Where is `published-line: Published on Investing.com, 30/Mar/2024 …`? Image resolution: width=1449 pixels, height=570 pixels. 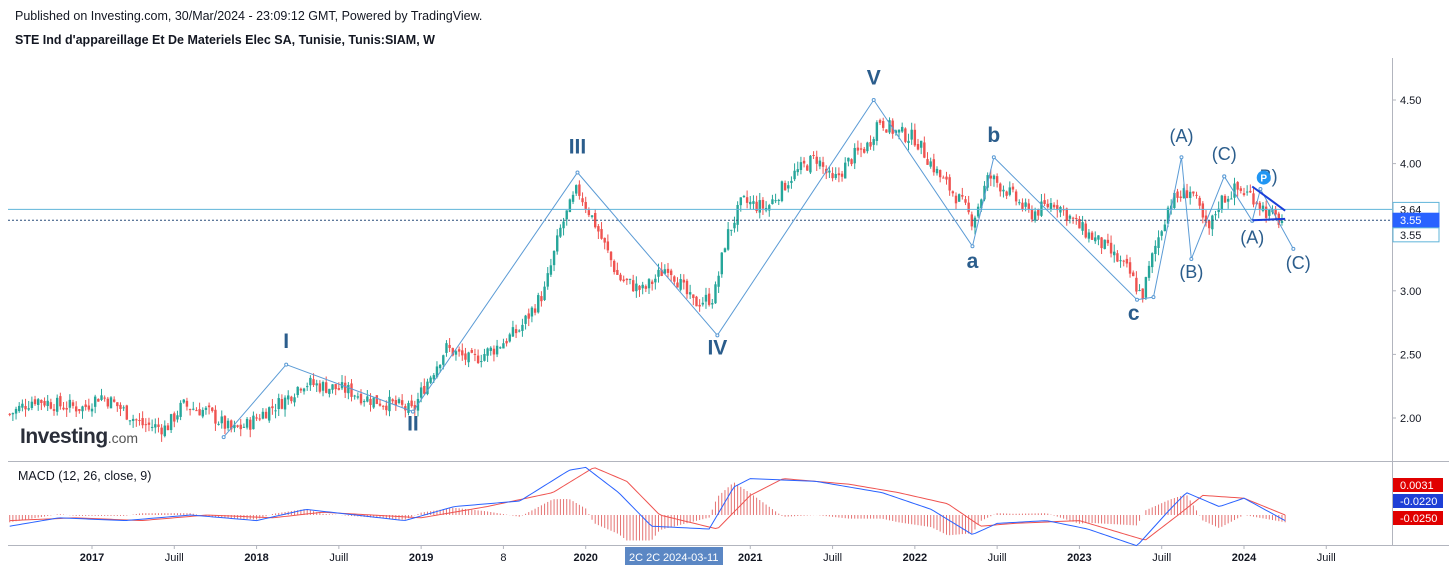 published-line: Published on Investing.com, 30/Mar/2024 … is located at coordinates (249, 16).